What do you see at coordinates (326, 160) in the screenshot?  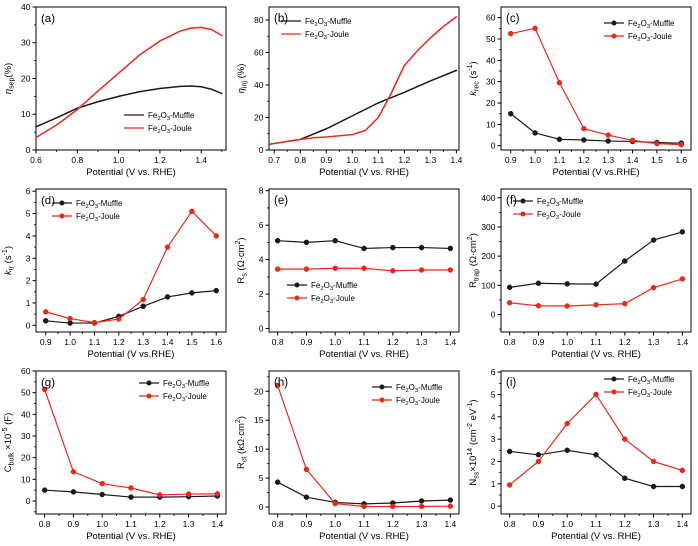 I see `x-tick-label: 0.9` at bounding box center [326, 160].